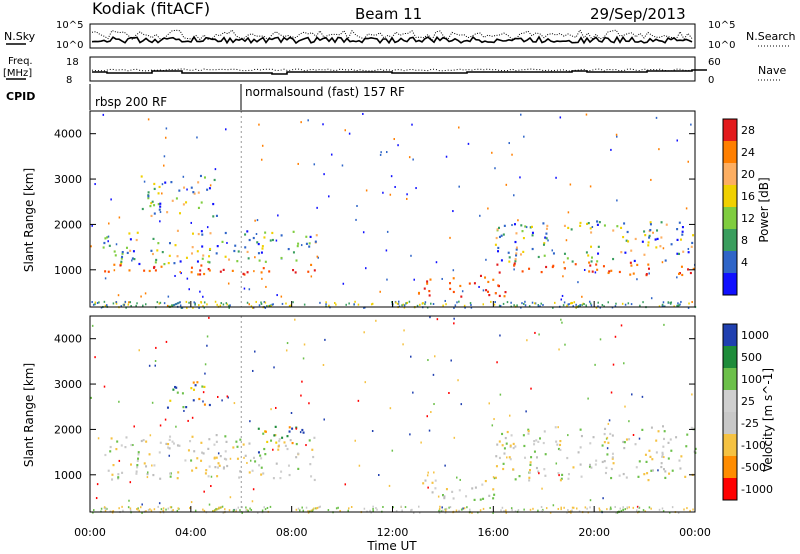  I want to click on colorbar-tick-label: 100, so click(751, 379).